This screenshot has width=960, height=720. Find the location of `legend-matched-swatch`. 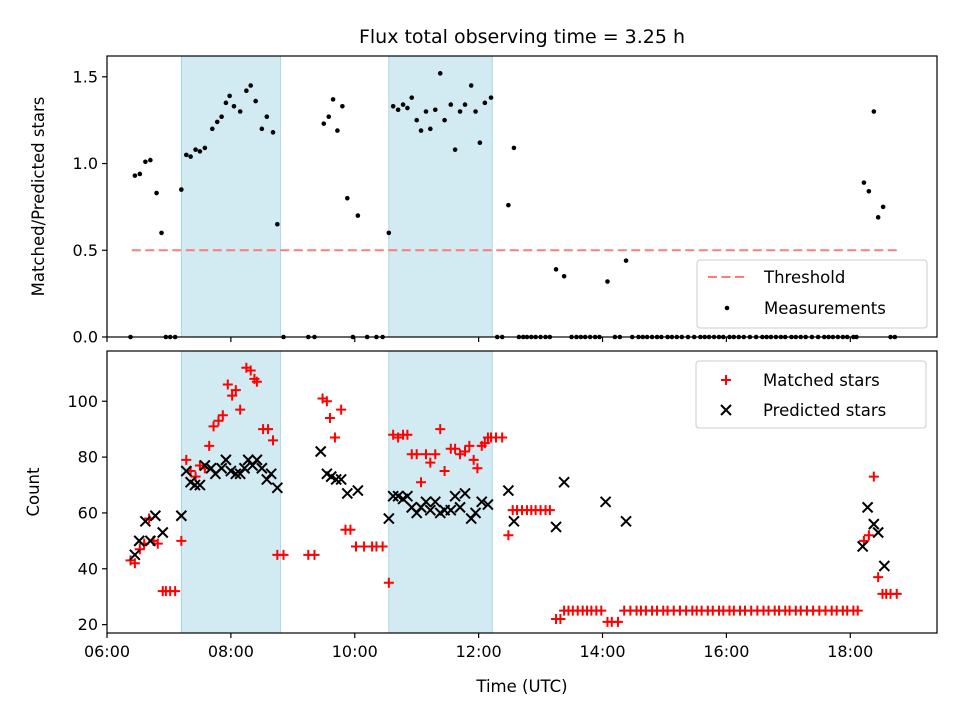

legend-matched-swatch is located at coordinates (726, 380).